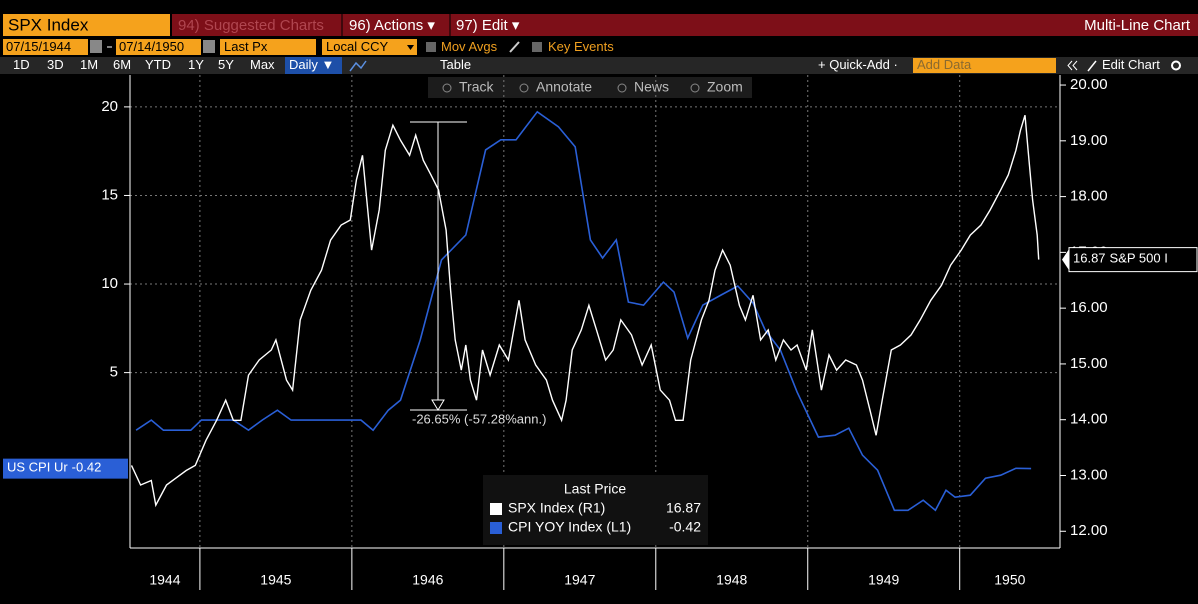 The width and height of the screenshot is (1198, 604). I want to click on chart-tools, so click(590, 87).